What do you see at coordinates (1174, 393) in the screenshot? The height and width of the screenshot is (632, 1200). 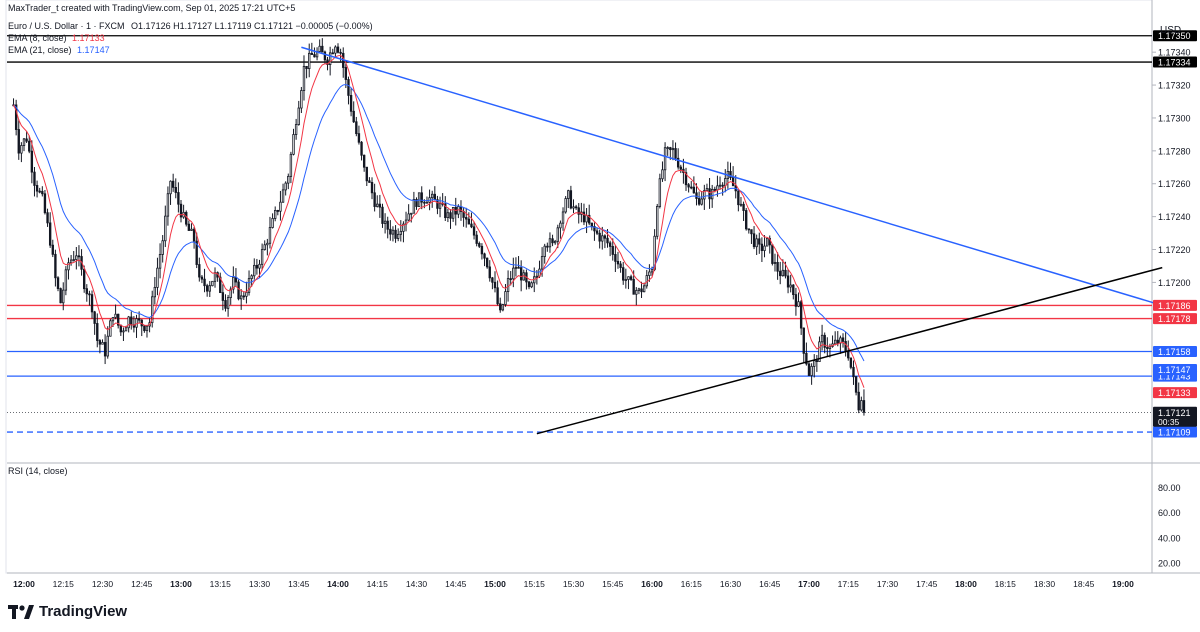 I see `ema-price-badge: 1.17133` at bounding box center [1174, 393].